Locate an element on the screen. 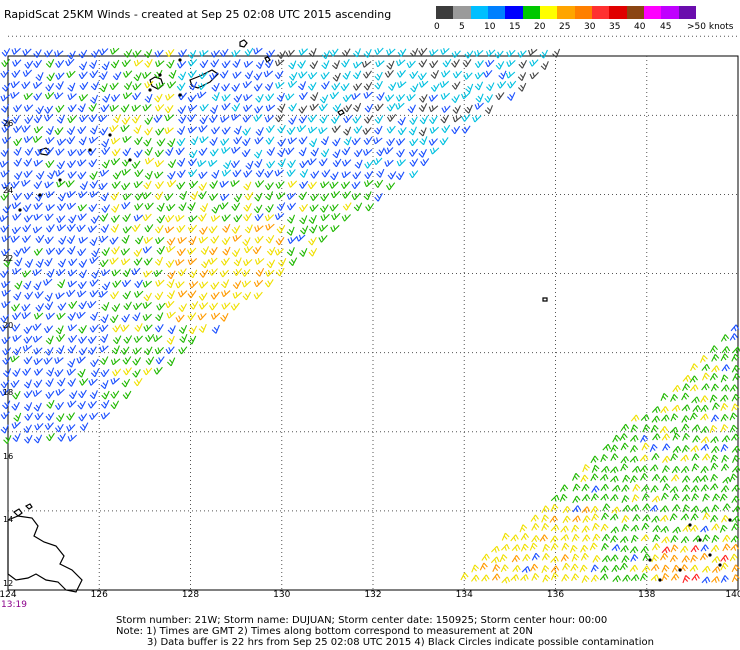 The image size is (740, 650). contamination-dot is located at coordinates (90, 150).